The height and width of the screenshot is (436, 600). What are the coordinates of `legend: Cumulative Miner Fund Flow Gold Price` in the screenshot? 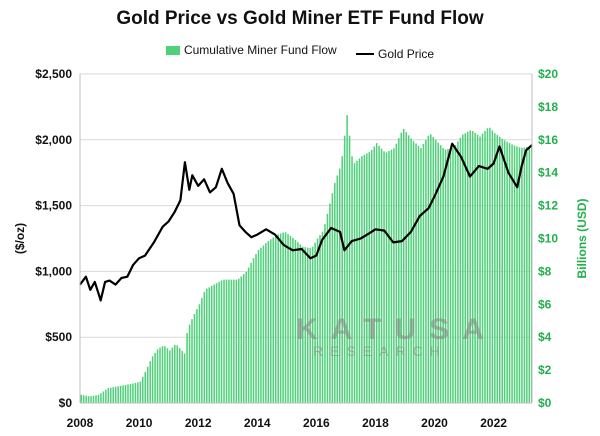 It's located at (300, 52).